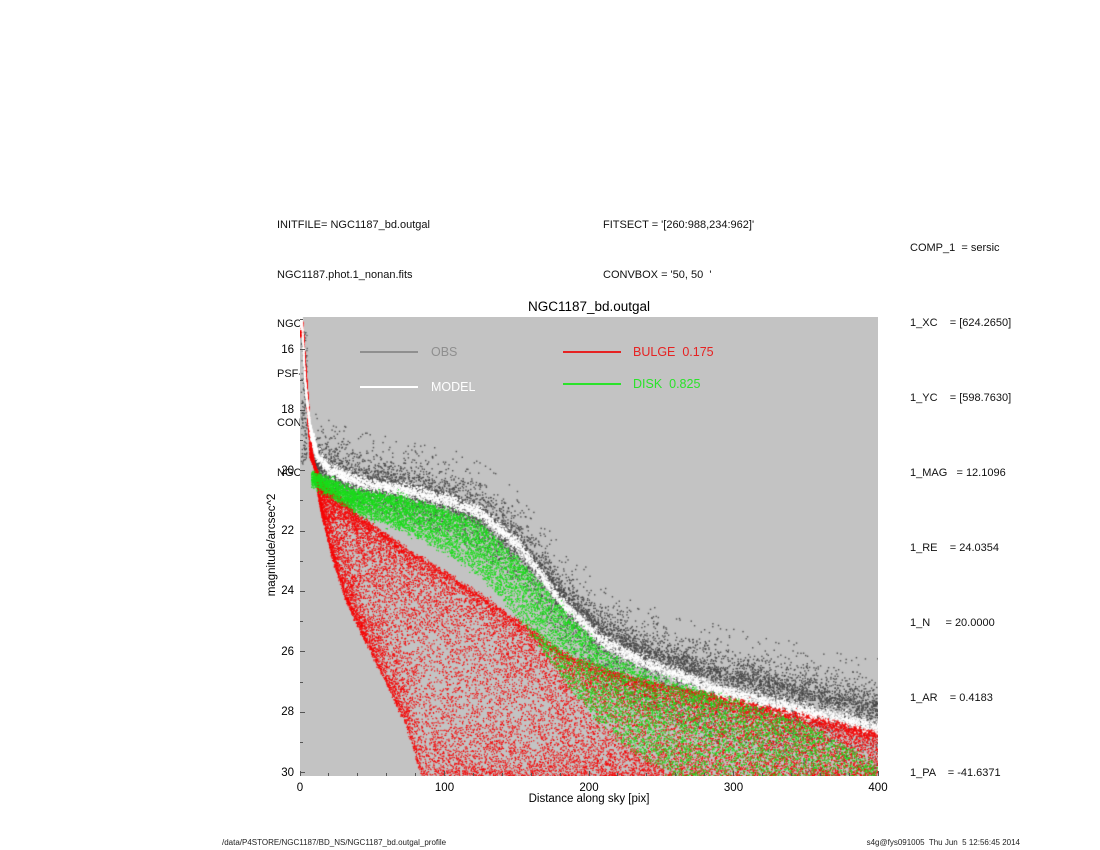 This screenshot has height=850, width=1100. Describe the element at coordinates (287, 712) in the screenshot. I see `y-tick-label: 28` at that location.